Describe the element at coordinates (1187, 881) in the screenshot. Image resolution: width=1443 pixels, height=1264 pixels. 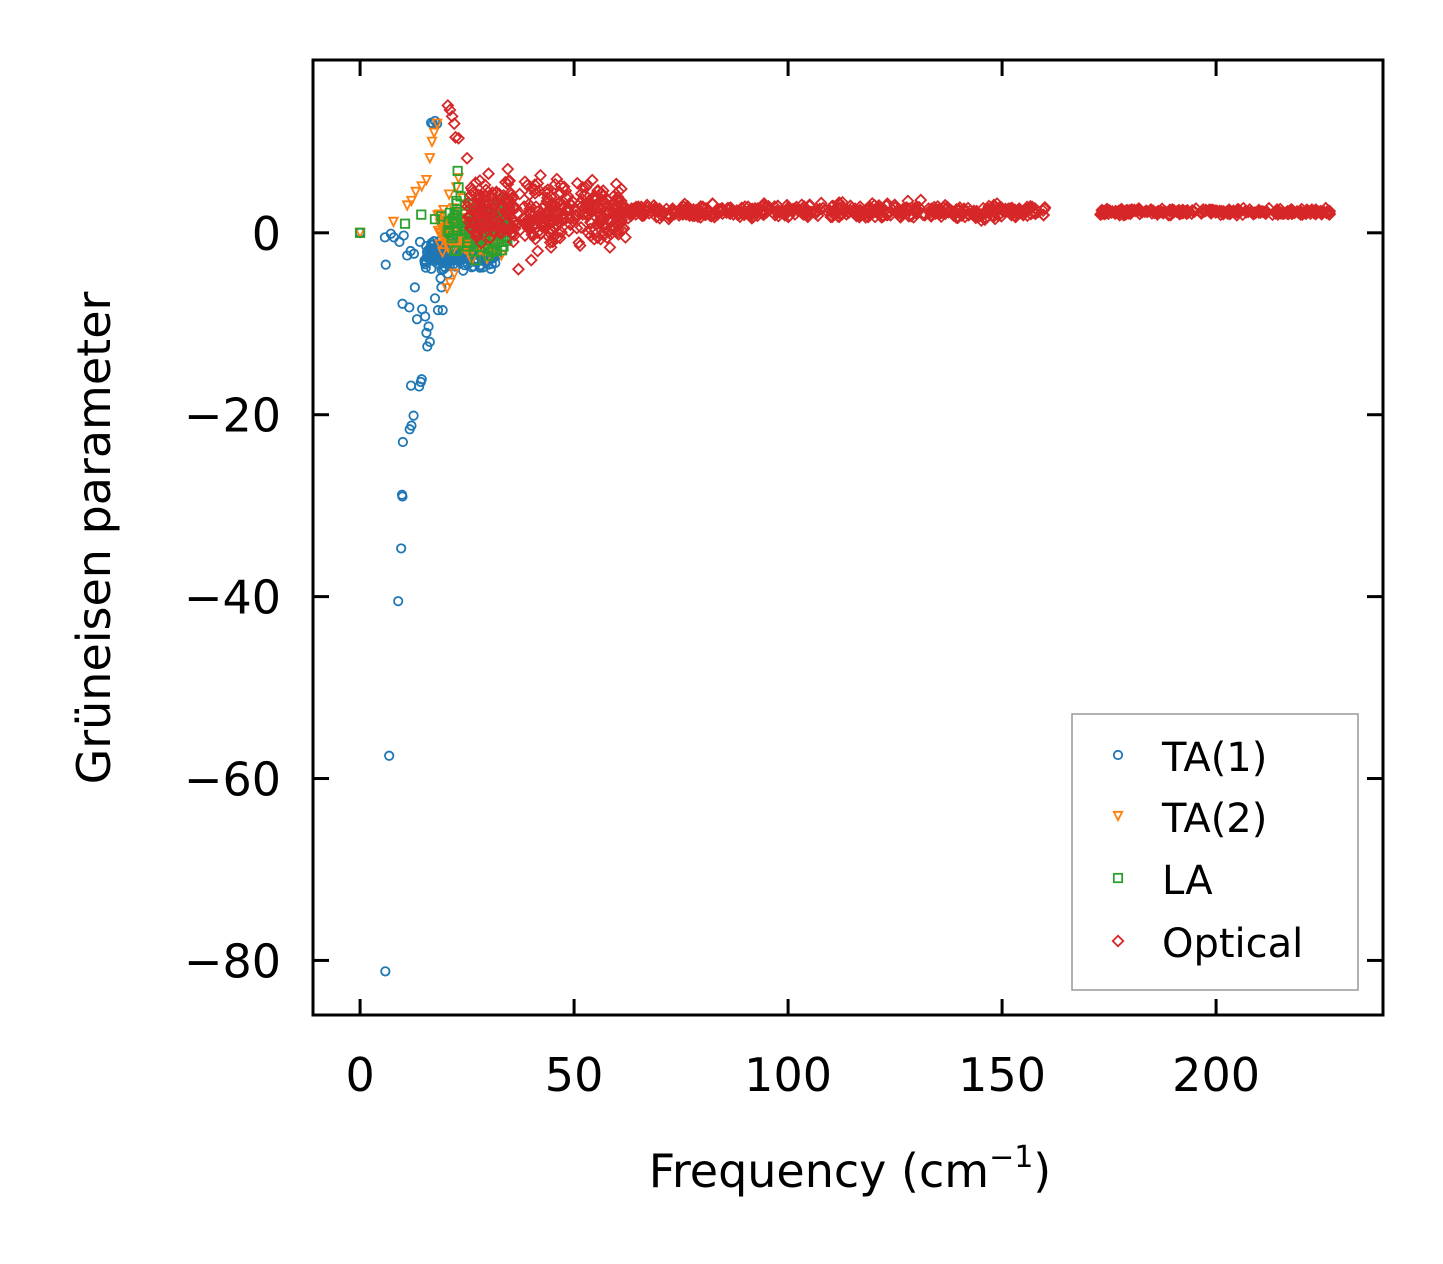
I see `legend-label: LA` at that location.